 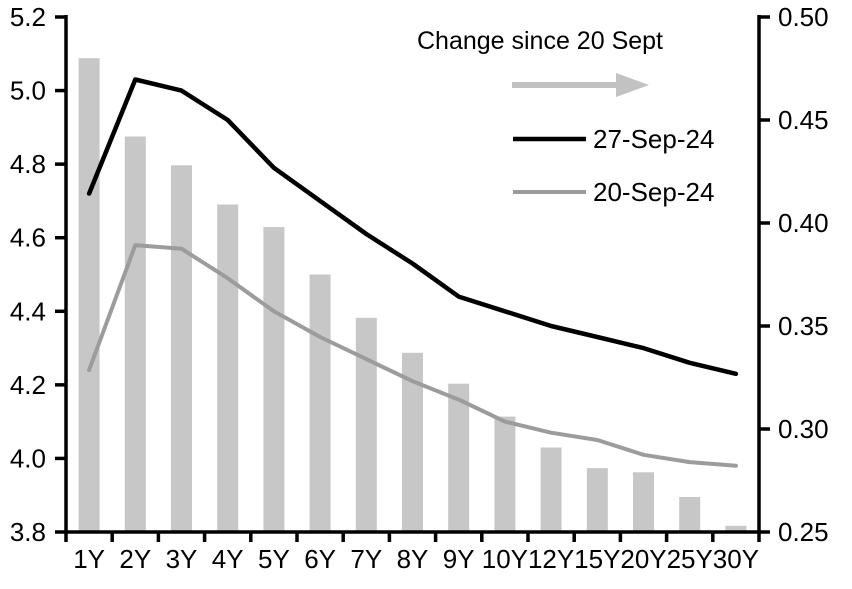 I want to click on right-axis-tick-label: 0.40, so click(x=803, y=223).